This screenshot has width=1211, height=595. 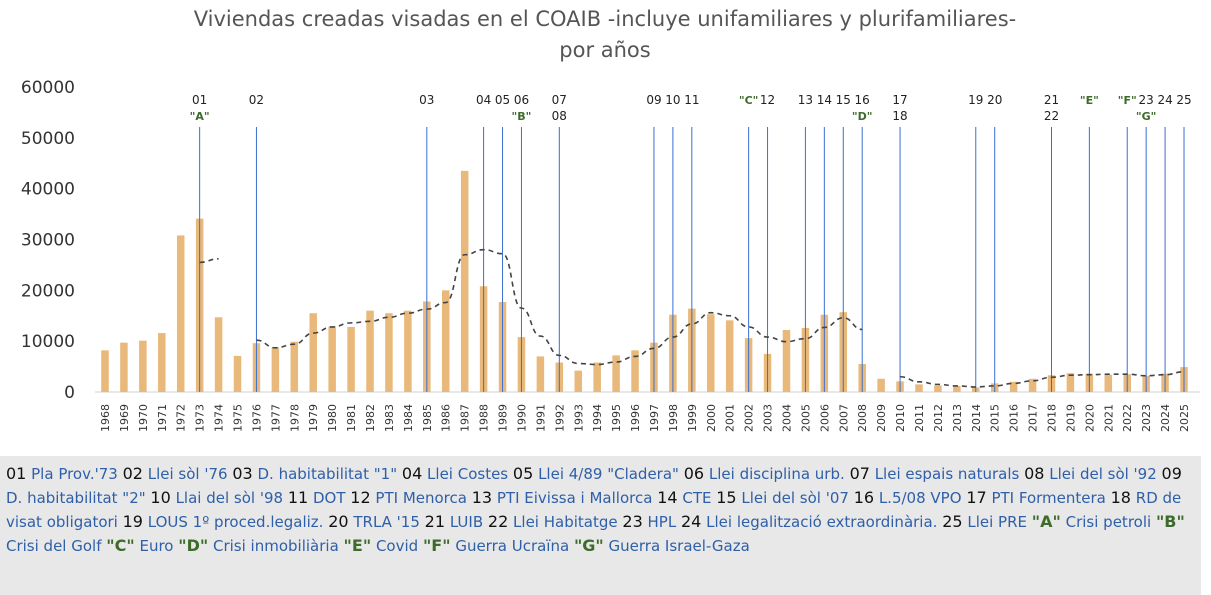 I want to click on legend-text: Llei del sòl '07, so click(x=795, y=498).